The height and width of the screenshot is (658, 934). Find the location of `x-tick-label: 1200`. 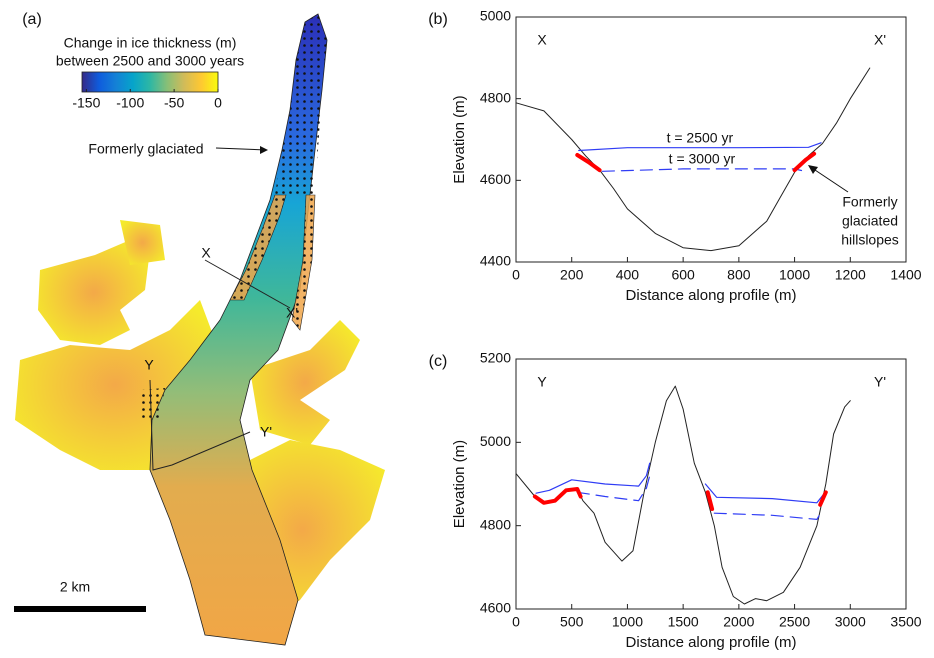

x-tick-label: 1200 is located at coordinates (850, 275).